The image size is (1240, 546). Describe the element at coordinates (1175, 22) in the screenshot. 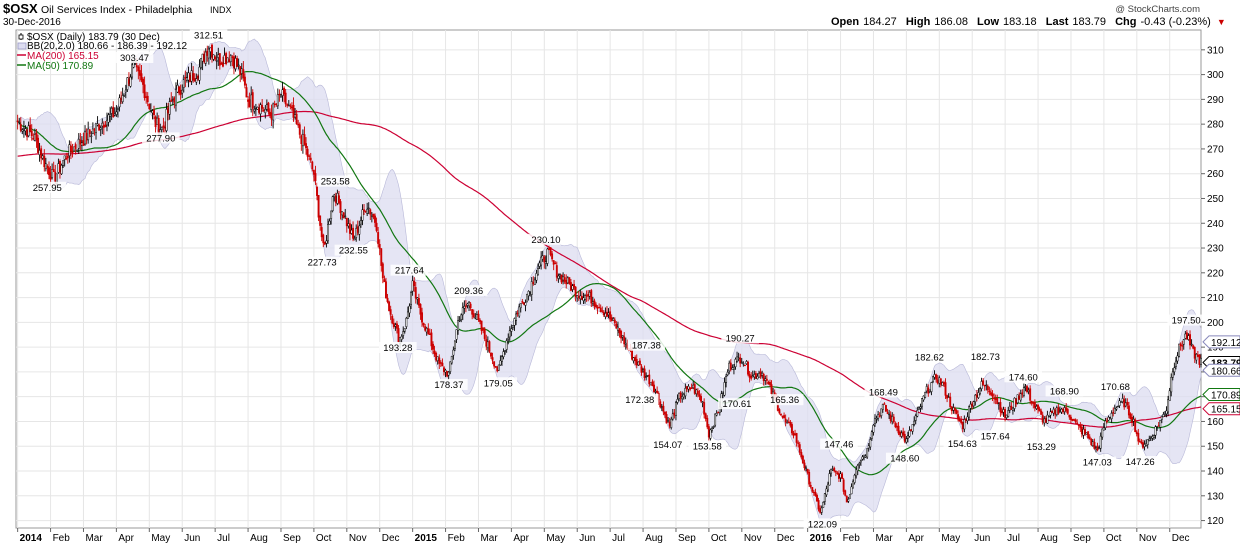

I see `chg-value: -0.43 (-0.23%)` at that location.